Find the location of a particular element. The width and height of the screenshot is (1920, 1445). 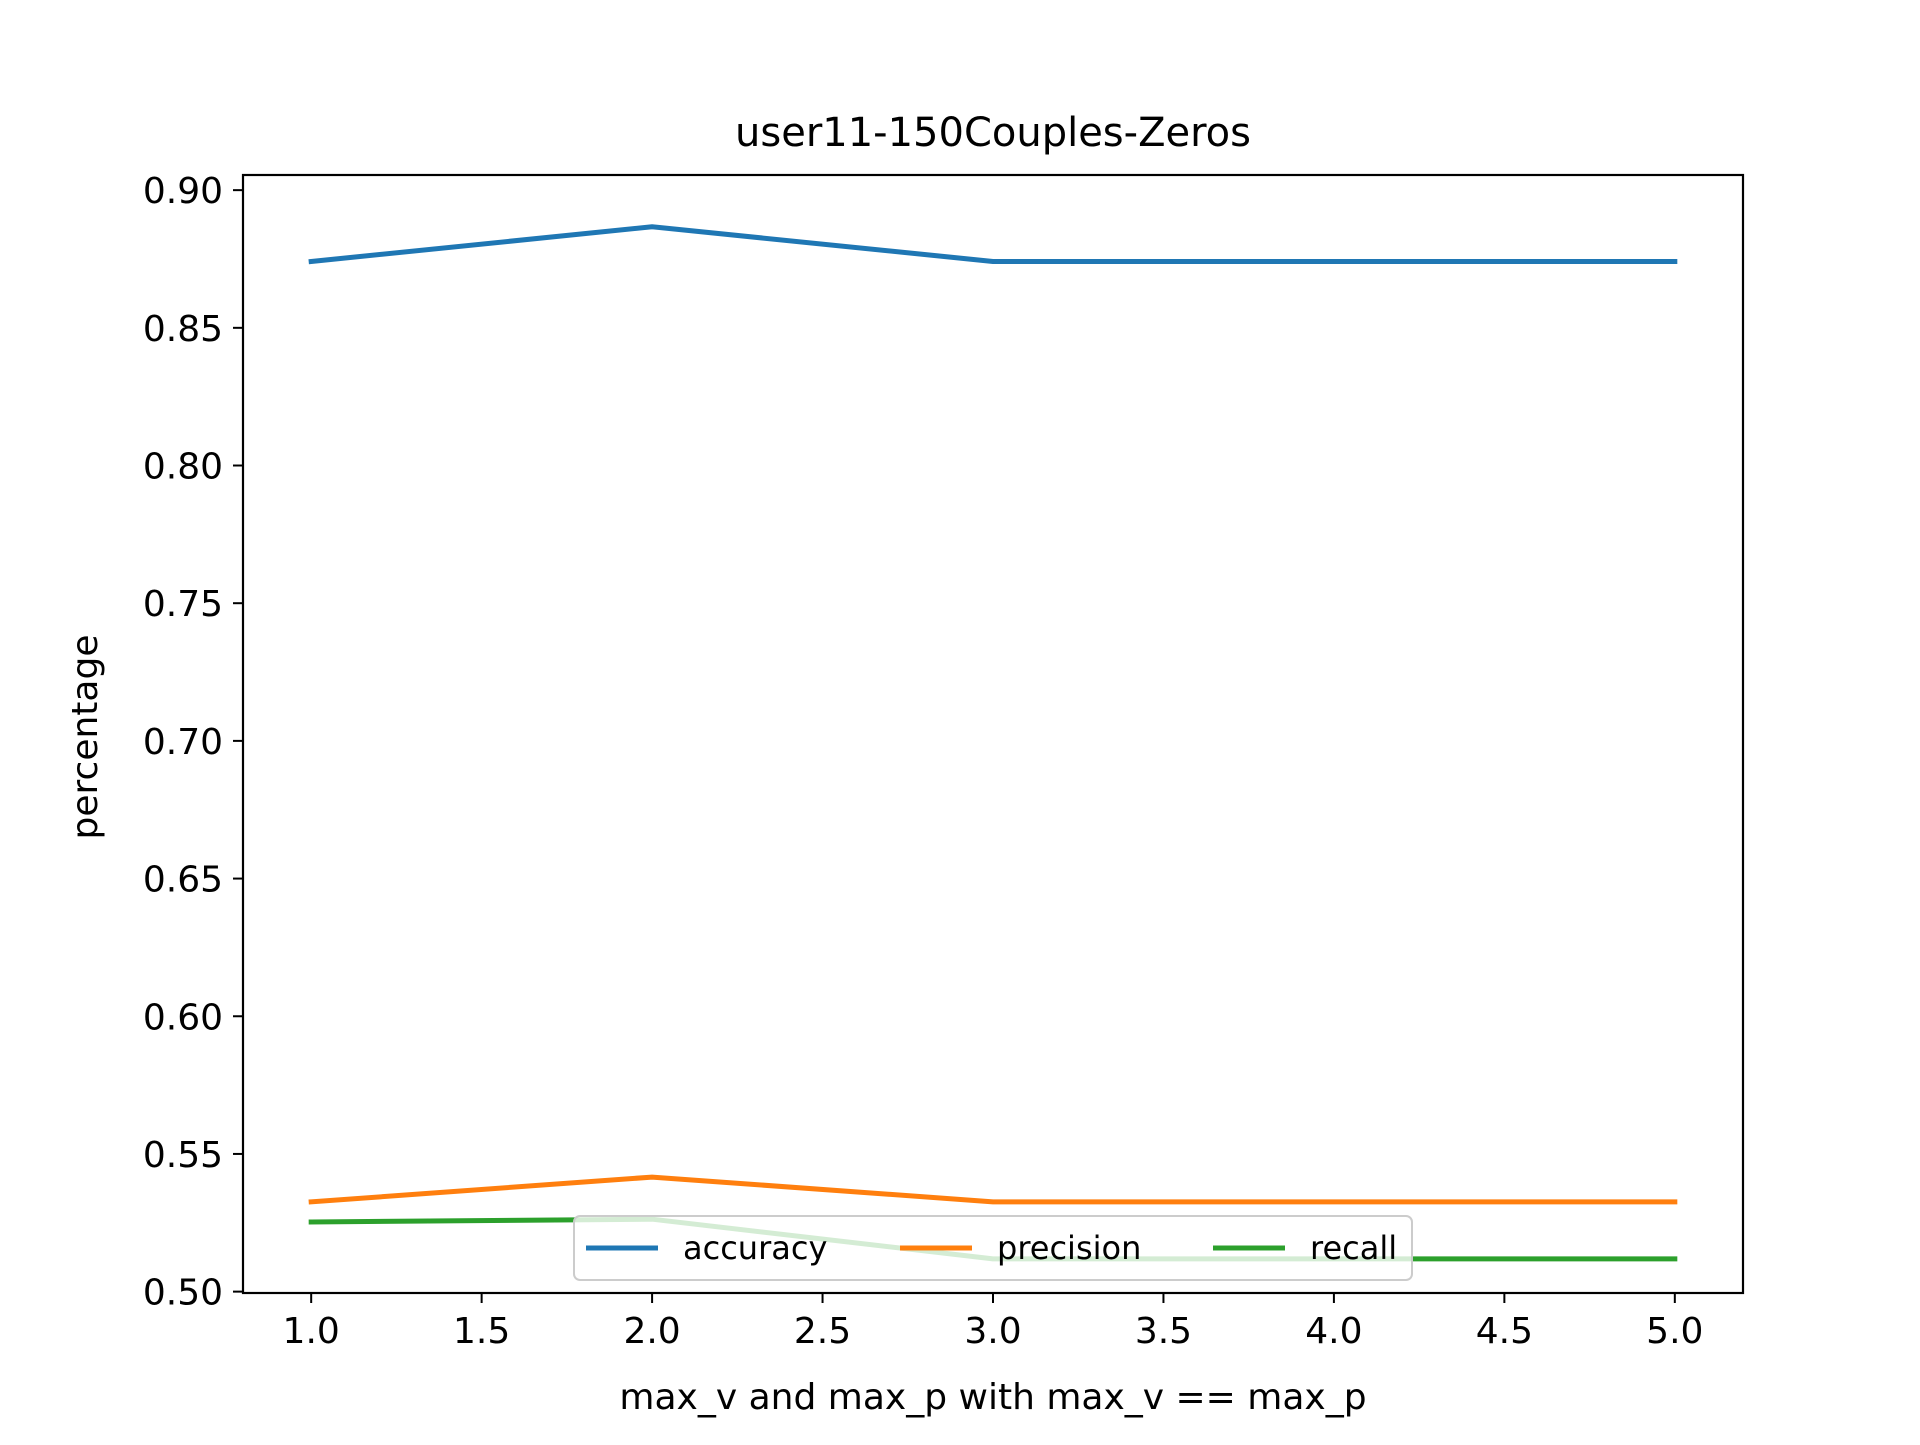

series-accuracy is located at coordinates (993, 244).